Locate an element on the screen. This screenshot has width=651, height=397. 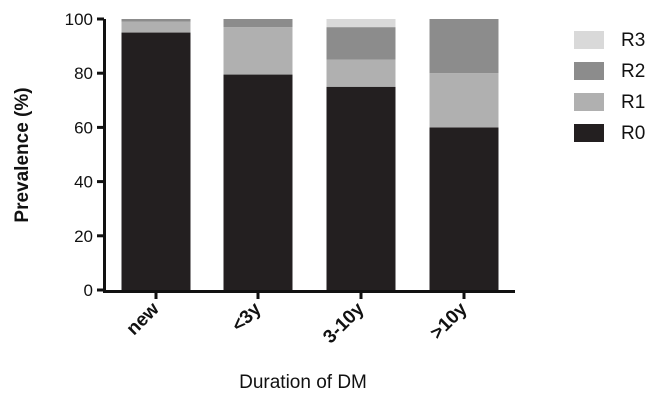
legend-swatch-r1 is located at coordinates (589, 102).